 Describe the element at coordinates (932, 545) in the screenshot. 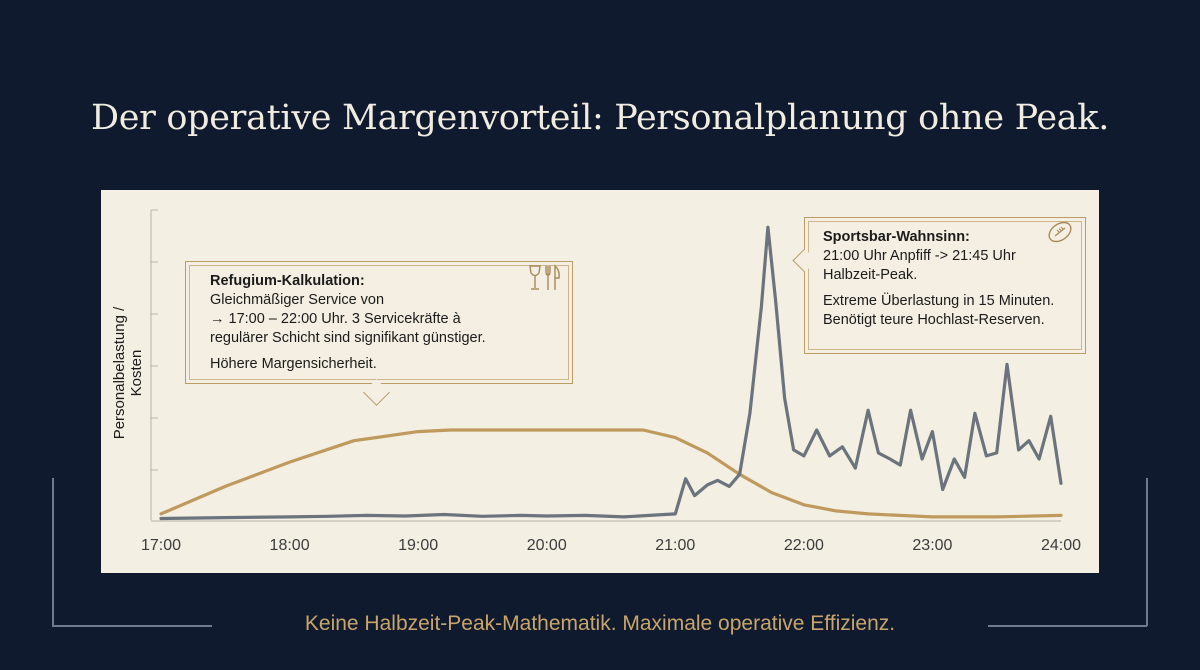

I see `x-tick-label: 23:00` at that location.